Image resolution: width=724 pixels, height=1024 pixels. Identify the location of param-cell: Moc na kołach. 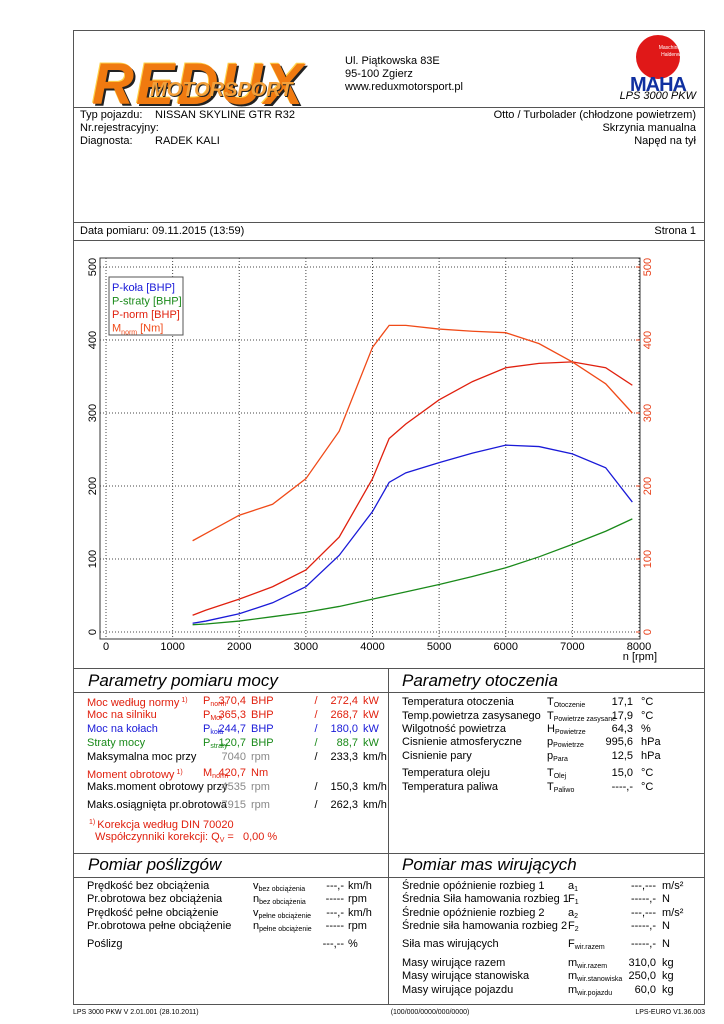
(122, 729).